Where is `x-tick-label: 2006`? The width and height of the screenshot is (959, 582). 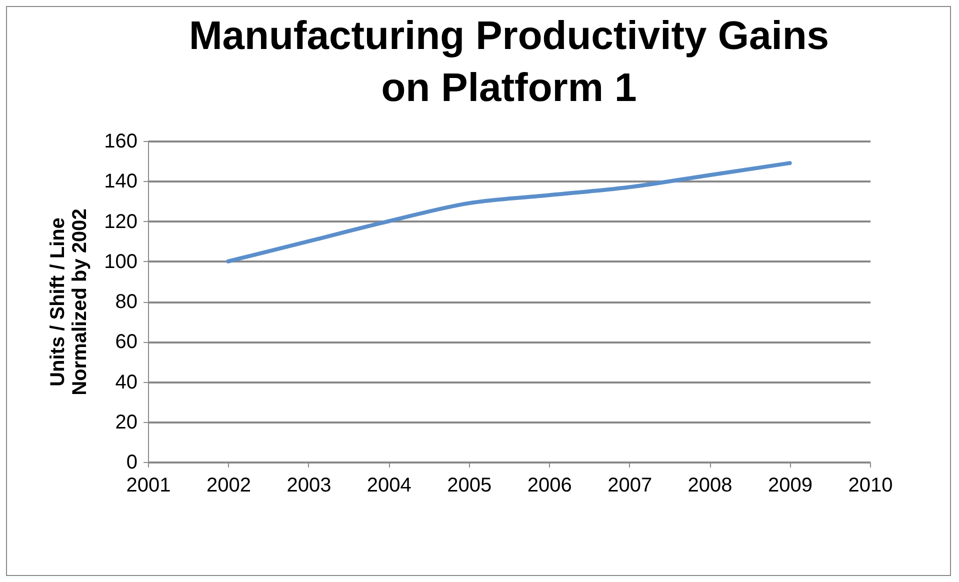
x-tick-label: 2006 is located at coordinates (549, 485).